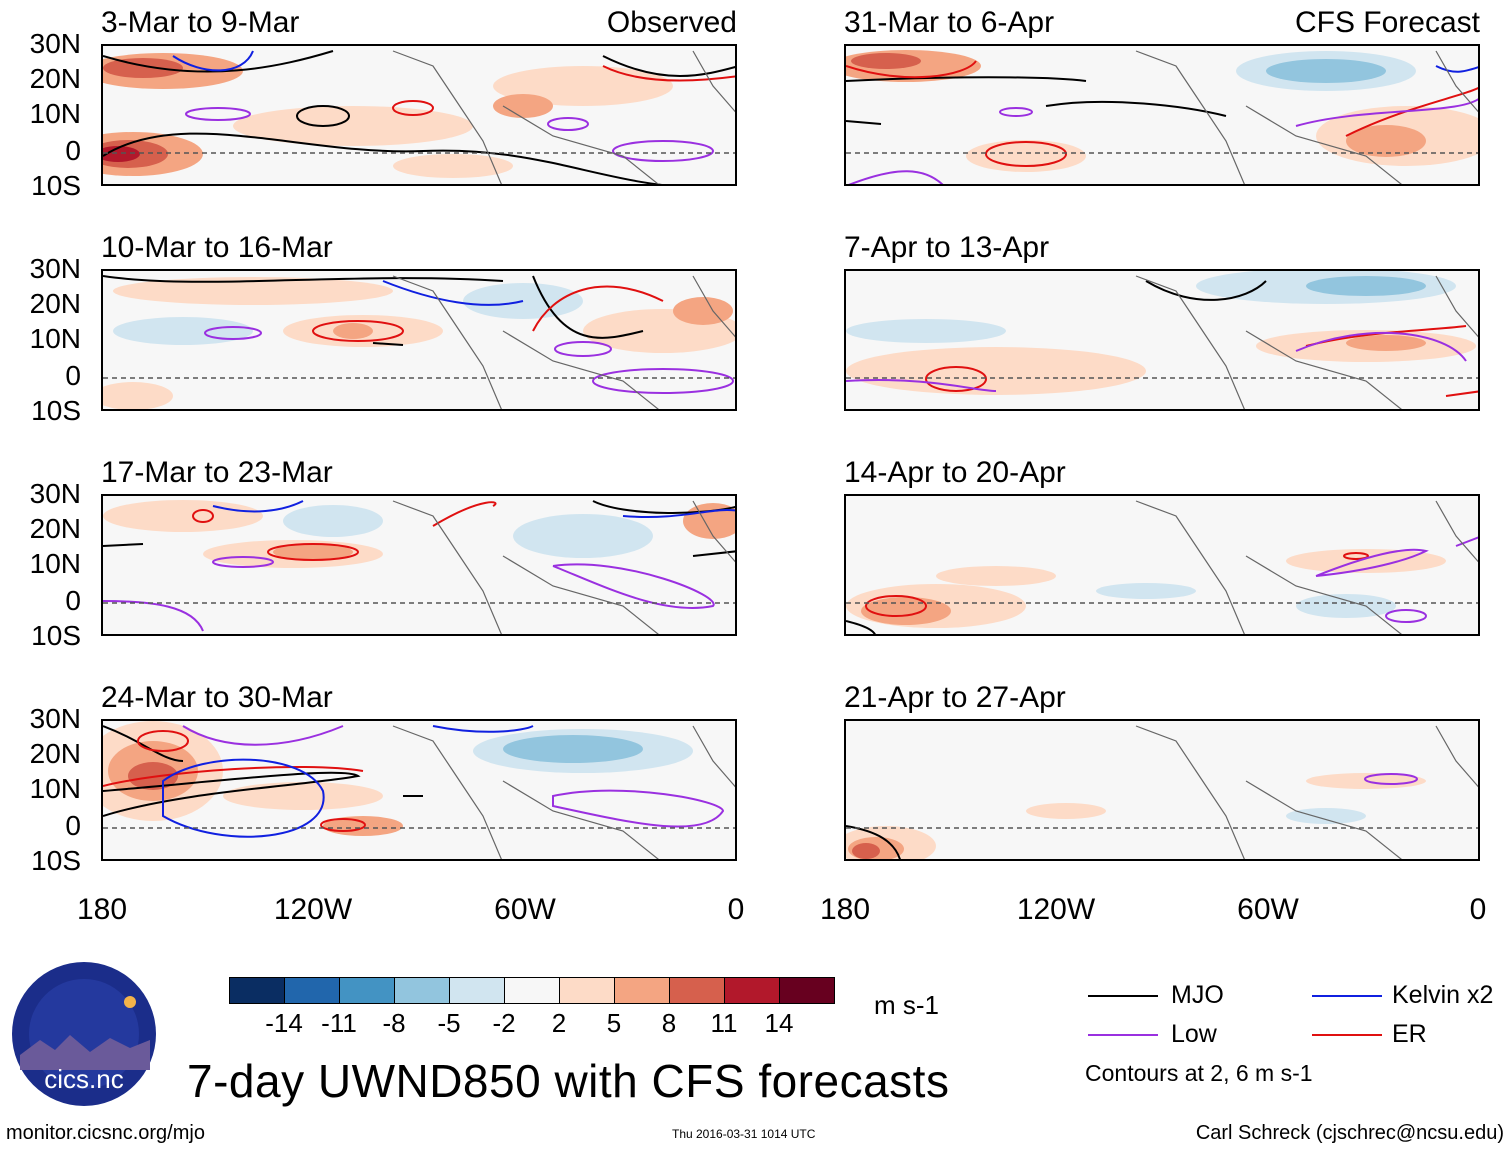  What do you see at coordinates (217, 472) in the screenshot?
I see `panel-title: 17-Mar to 23-Mar` at bounding box center [217, 472].